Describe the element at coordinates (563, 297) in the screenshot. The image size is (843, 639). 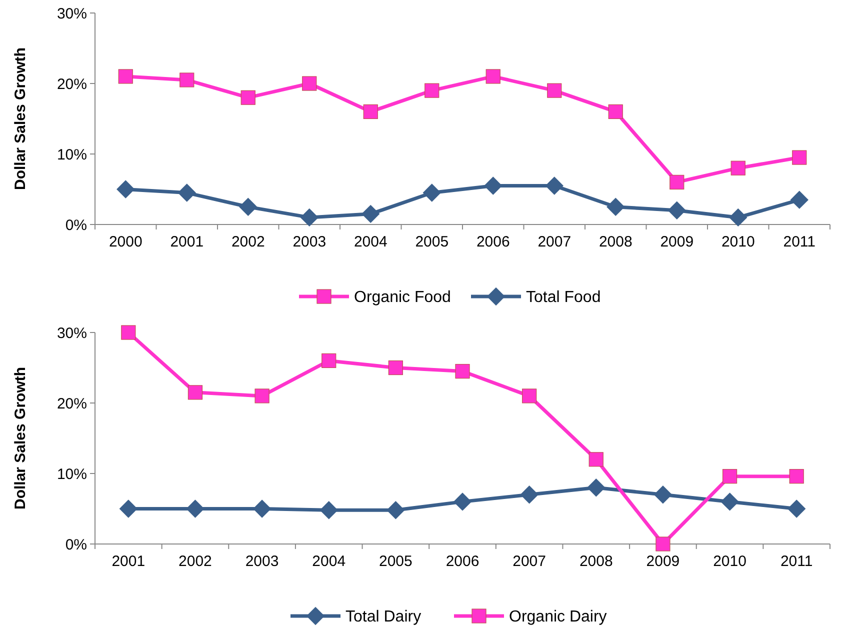
I see `legend-label: Total Food` at that location.